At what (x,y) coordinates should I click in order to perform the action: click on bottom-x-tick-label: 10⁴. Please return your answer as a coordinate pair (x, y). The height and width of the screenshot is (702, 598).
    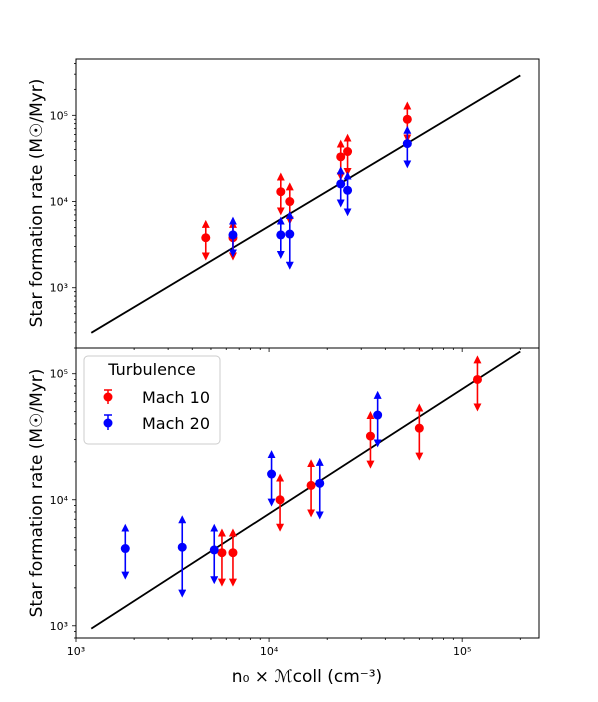
    Looking at the image, I should click on (269, 651).